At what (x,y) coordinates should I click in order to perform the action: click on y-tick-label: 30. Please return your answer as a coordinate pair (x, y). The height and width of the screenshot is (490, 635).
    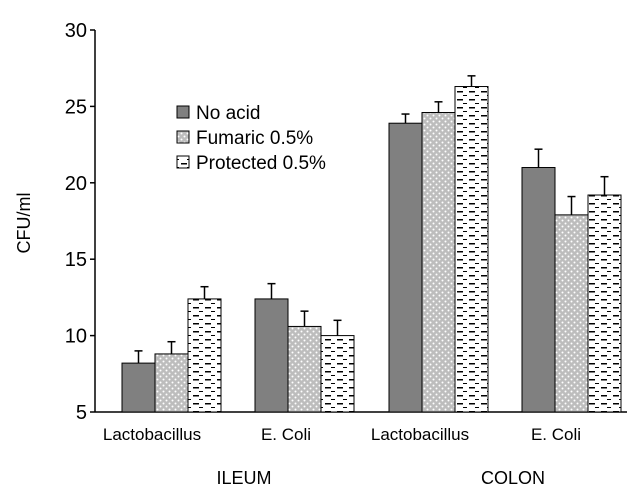
    Looking at the image, I should click on (76, 31).